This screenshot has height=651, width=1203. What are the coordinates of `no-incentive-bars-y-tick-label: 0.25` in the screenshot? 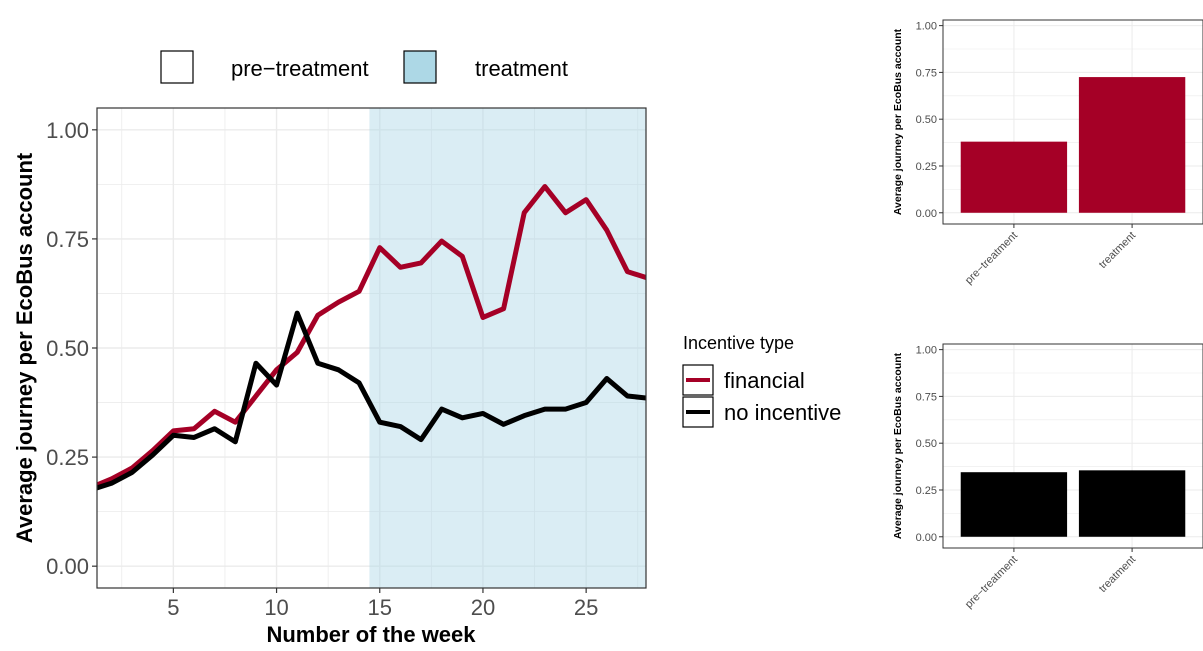 It's located at (926, 491).